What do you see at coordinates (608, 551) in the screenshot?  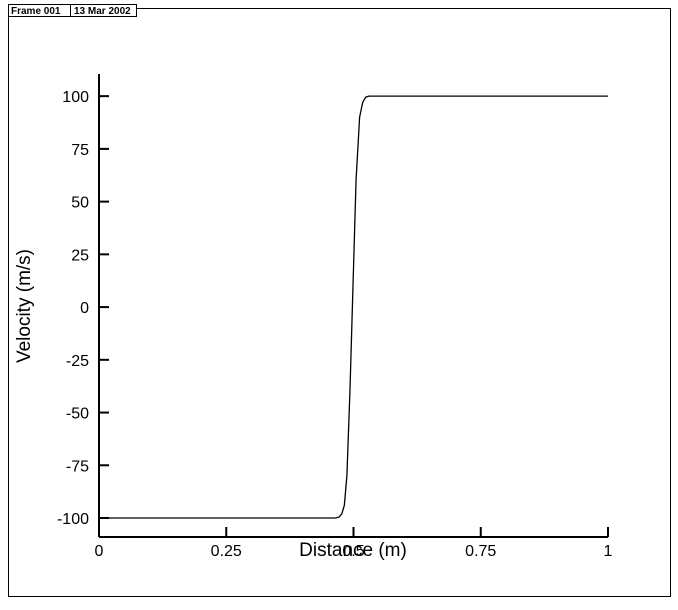 I see `x-tick-label: 1` at bounding box center [608, 551].